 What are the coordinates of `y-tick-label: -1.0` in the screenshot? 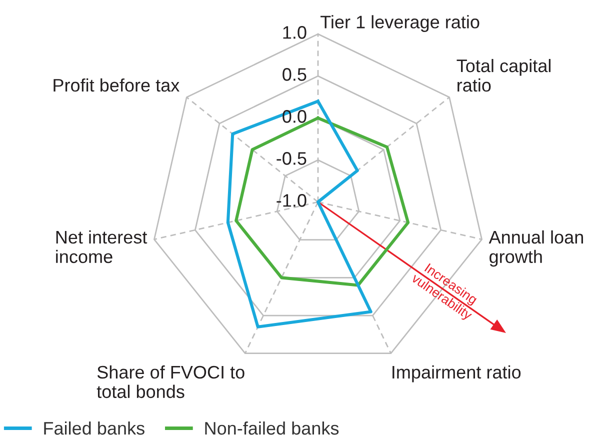 It's located at (291, 200).